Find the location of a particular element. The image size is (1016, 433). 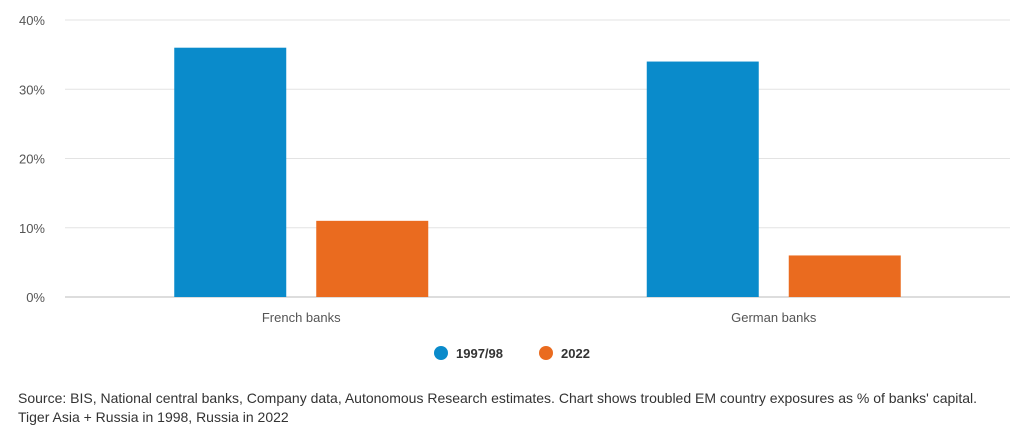

legend-label: 1997/98 is located at coordinates (479, 353).